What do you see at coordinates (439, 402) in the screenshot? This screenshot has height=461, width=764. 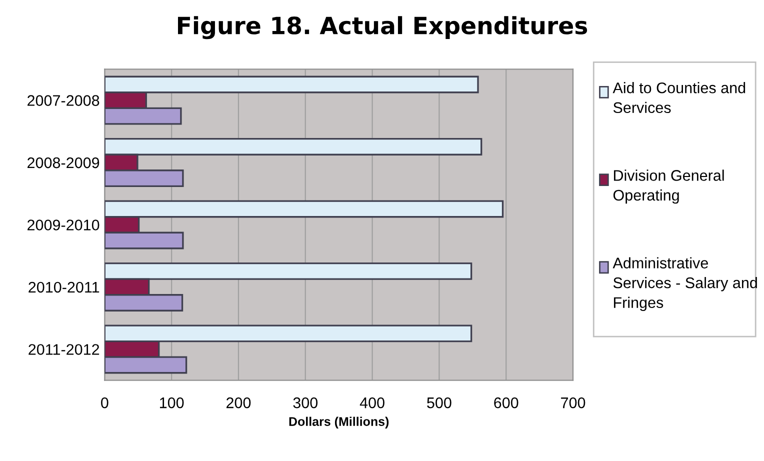 I see `x-tick-label: 500` at bounding box center [439, 402].